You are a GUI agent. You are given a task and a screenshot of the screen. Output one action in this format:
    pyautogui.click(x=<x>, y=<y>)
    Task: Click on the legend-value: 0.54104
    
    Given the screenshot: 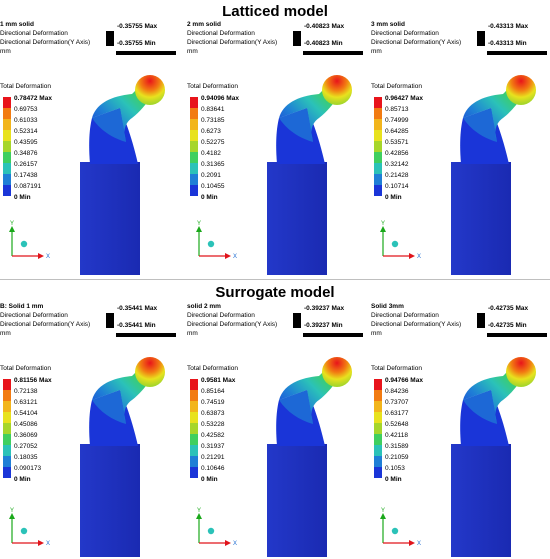 What is the action you would take?
    pyautogui.click(x=26, y=413)
    